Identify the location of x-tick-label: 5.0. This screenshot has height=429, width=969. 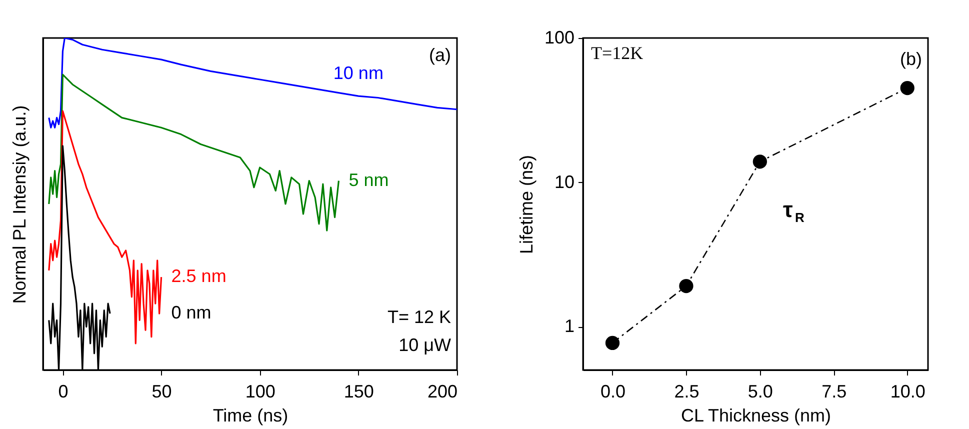
(760, 392).